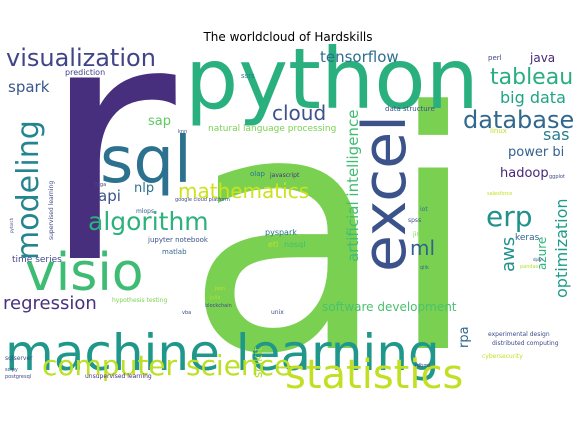 The image size is (576, 432). I want to click on cloud-word-spss: spss, so click(414, 220).